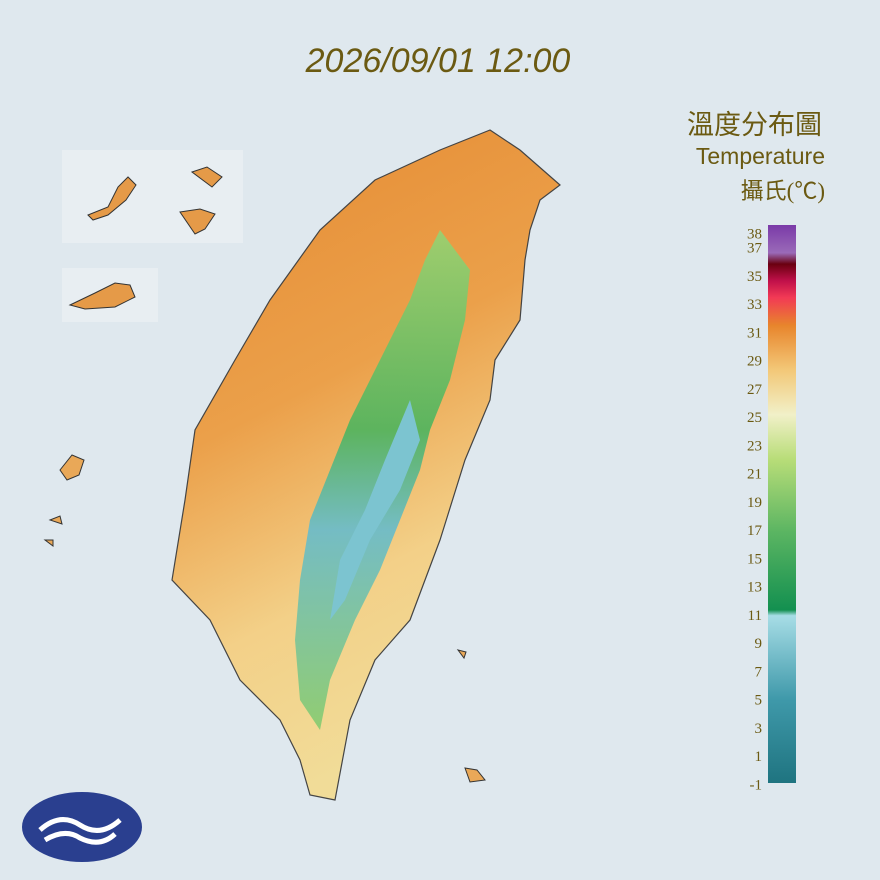 The image size is (880, 880). What do you see at coordinates (754, 503) in the screenshot?
I see `legend-label: 19` at bounding box center [754, 503].